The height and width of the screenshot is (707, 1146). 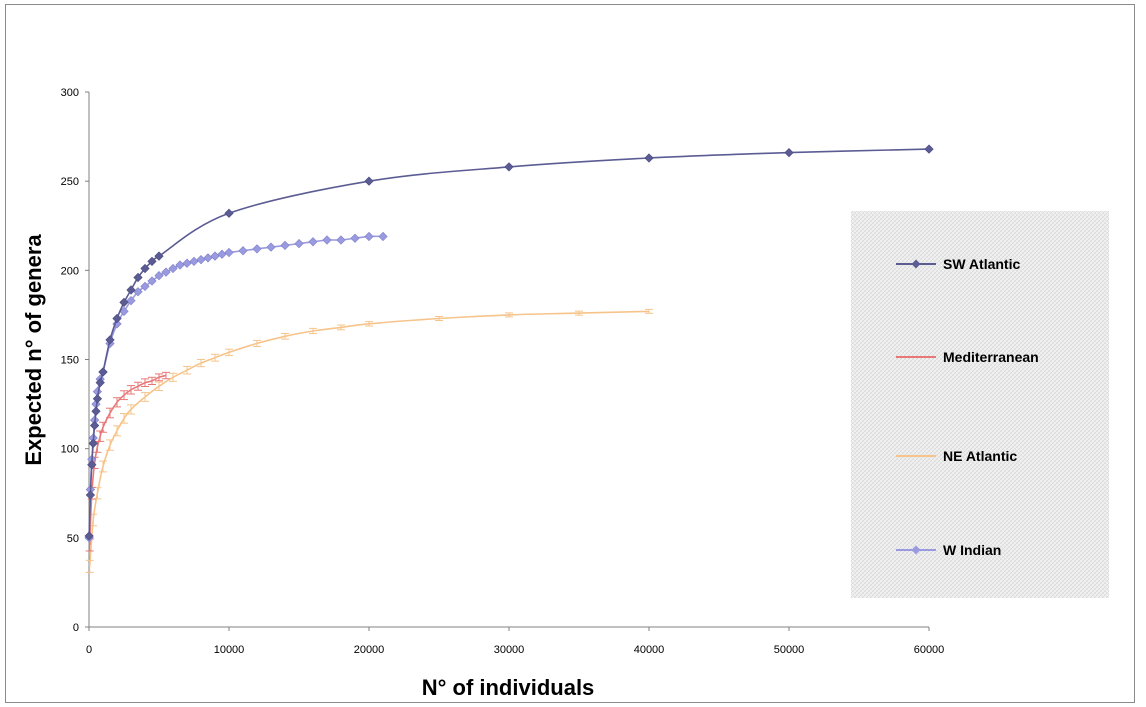 I want to click on series-line-w-indian, so click(x=236, y=386).